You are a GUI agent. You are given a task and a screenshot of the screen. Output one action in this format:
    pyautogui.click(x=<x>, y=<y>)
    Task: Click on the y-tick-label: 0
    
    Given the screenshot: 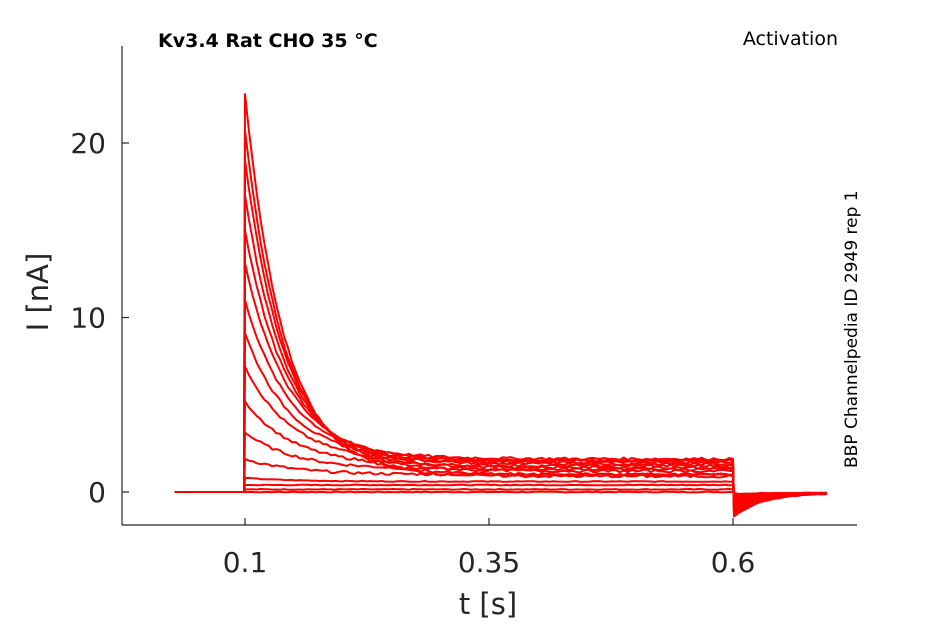 What is the action you would take?
    pyautogui.click(x=97, y=492)
    